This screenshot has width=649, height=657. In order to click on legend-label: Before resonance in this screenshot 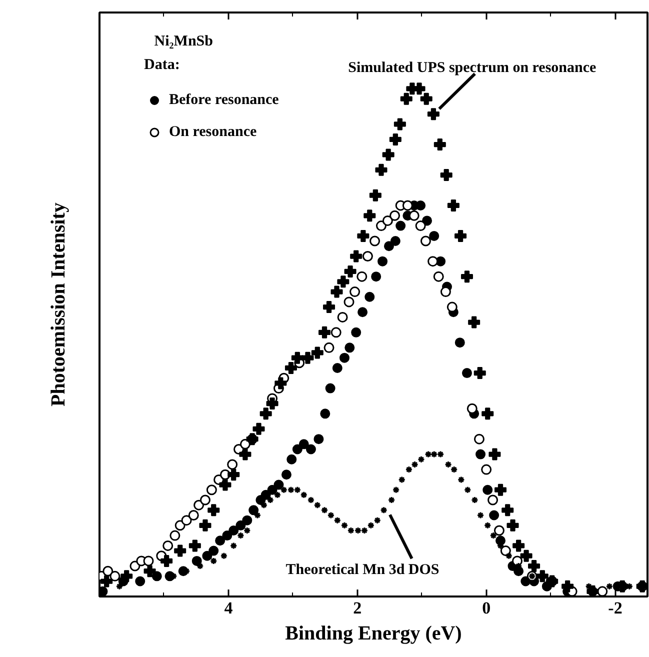, I will do `click(224, 100)`.